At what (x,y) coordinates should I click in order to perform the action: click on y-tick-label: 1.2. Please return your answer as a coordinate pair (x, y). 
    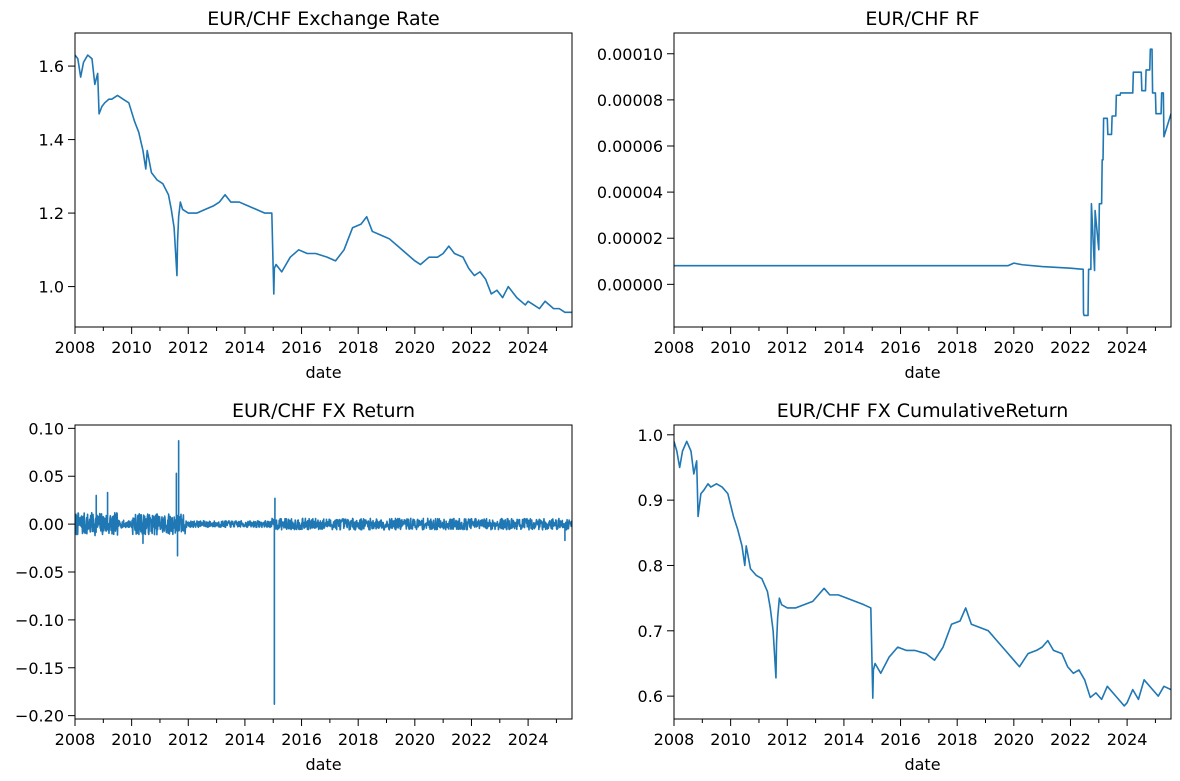
    Looking at the image, I should click on (51, 213).